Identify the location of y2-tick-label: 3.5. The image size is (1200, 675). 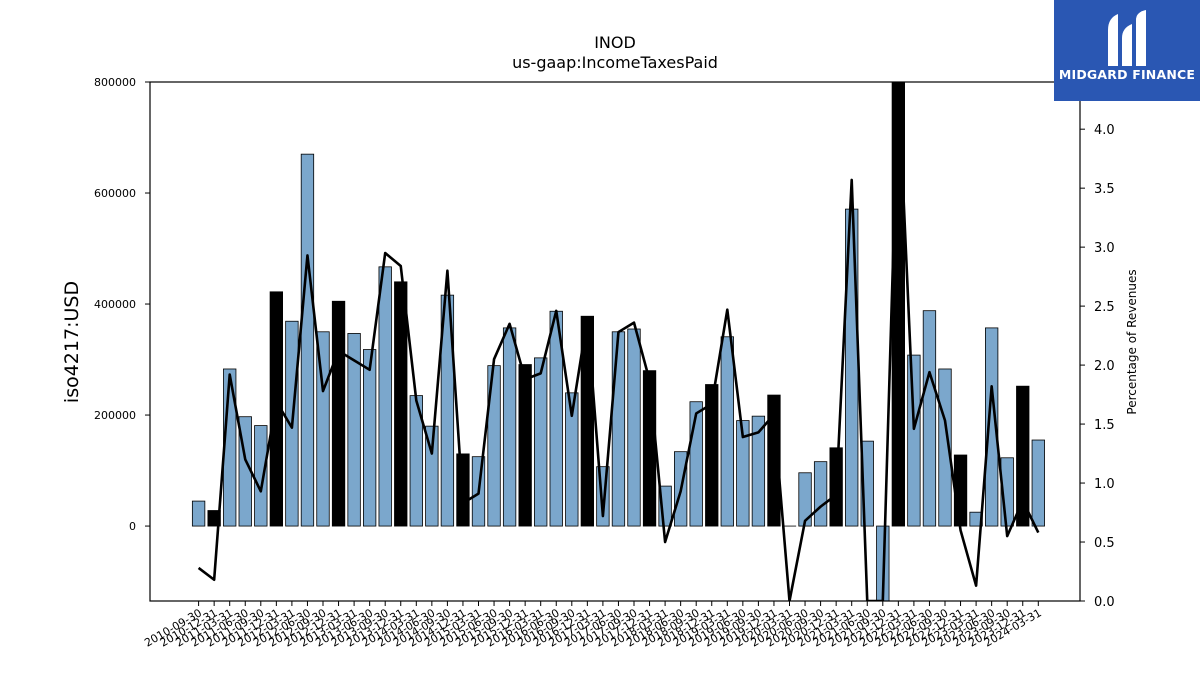
(1104, 189).